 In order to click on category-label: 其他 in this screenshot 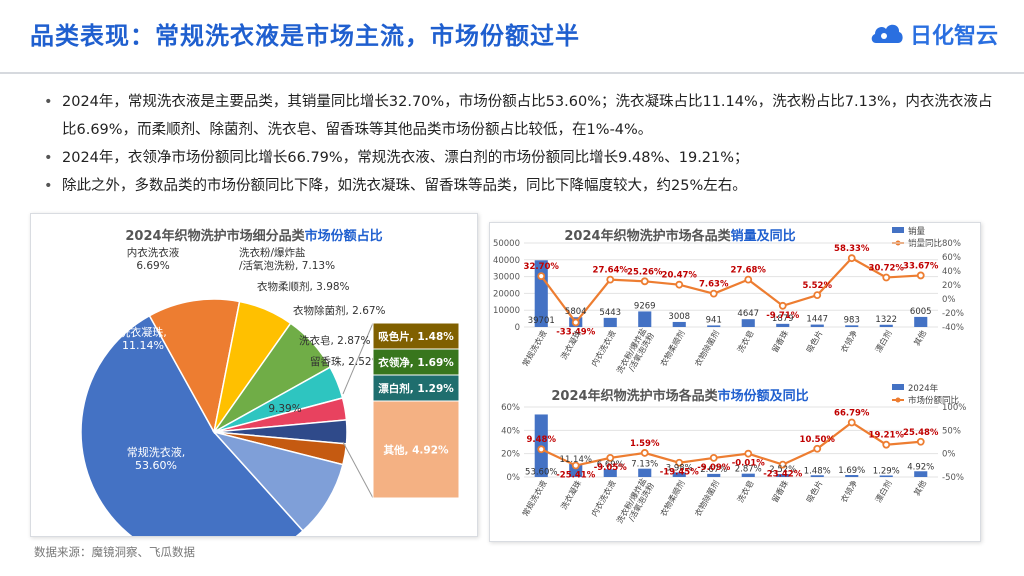, I will do `click(919, 488)`.